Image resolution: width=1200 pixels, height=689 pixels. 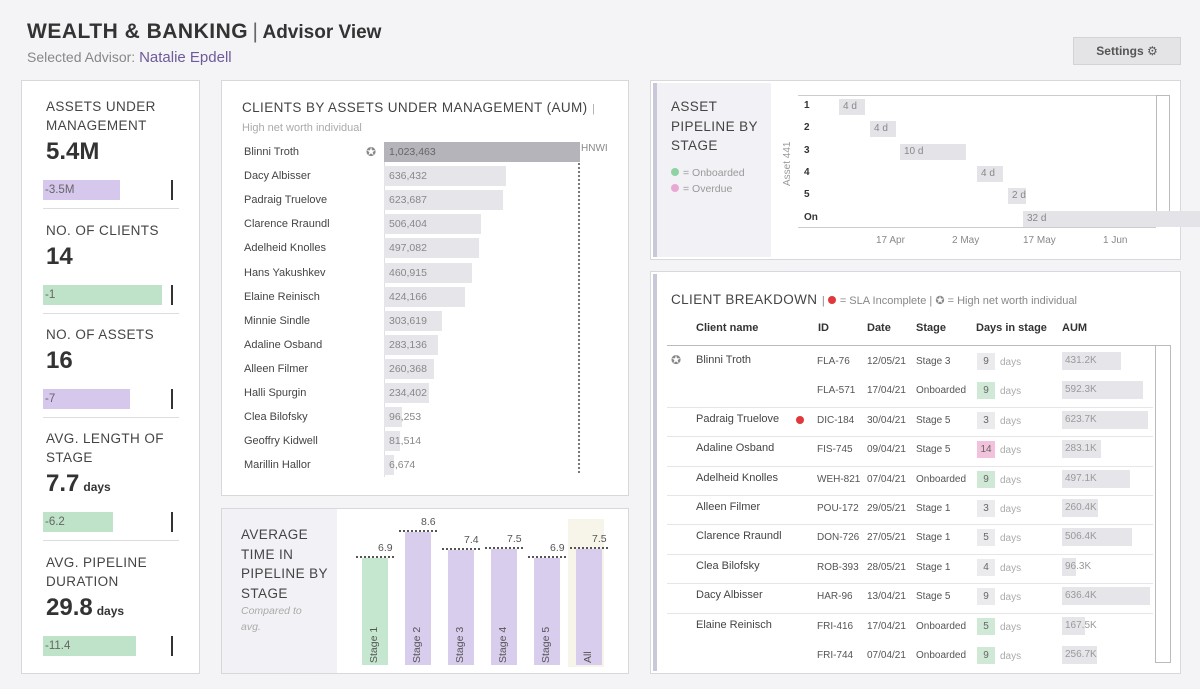 I want to click on aum-row: Halli Spurgin 234,402, so click(x=422, y=393).